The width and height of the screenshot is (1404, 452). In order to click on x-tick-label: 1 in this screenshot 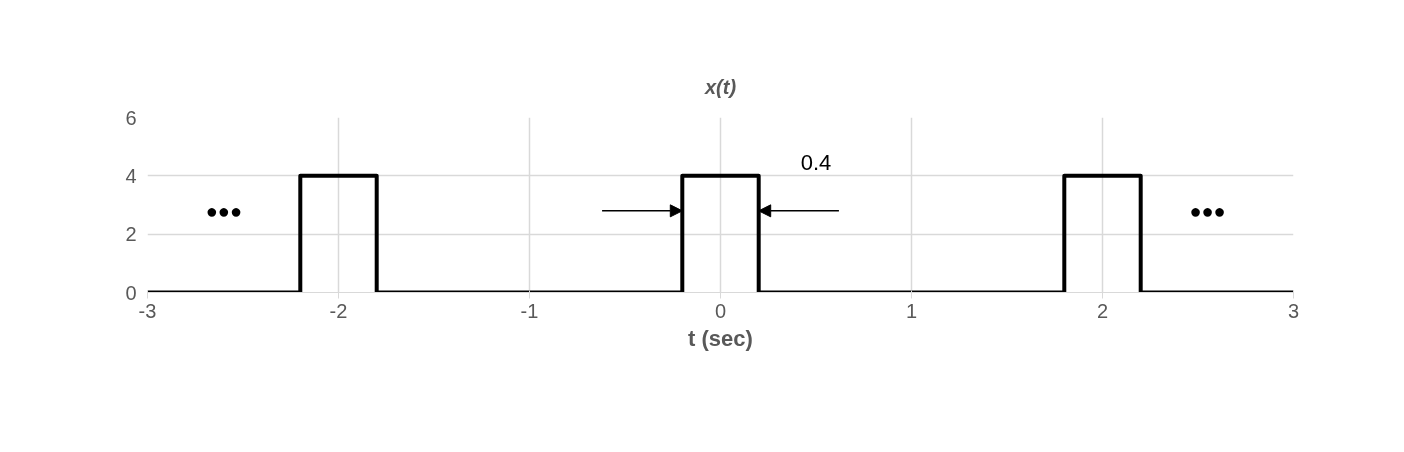, I will do `click(911, 310)`.